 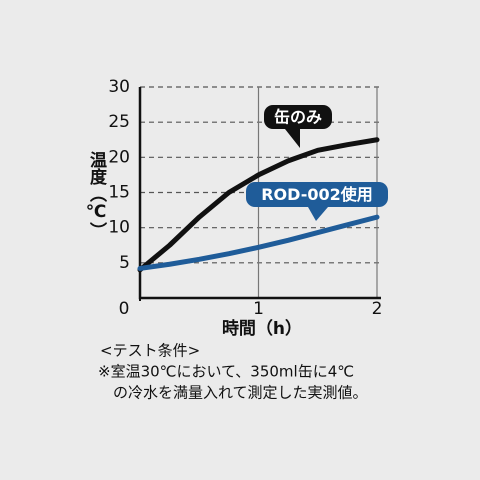 What do you see at coordinates (240, 393) in the screenshot?
I see `note-line: の冷水を満量入れて測定した実測値。` at bounding box center [240, 393].